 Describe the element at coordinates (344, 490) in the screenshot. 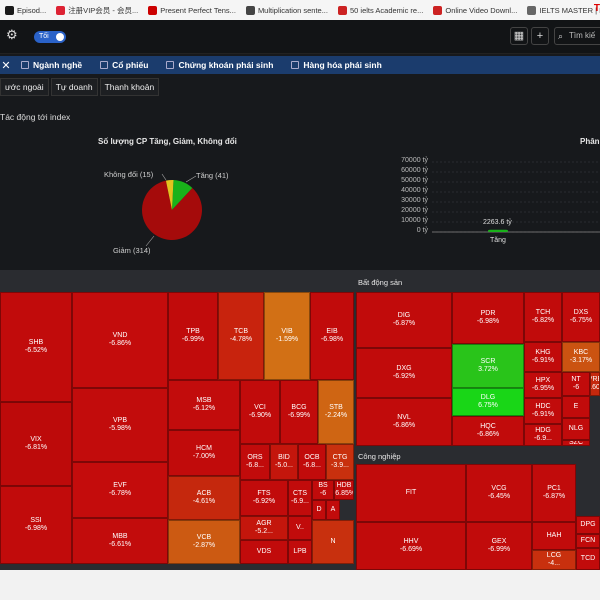

I see `heatmap-cell: HDB -6.85%` at that location.